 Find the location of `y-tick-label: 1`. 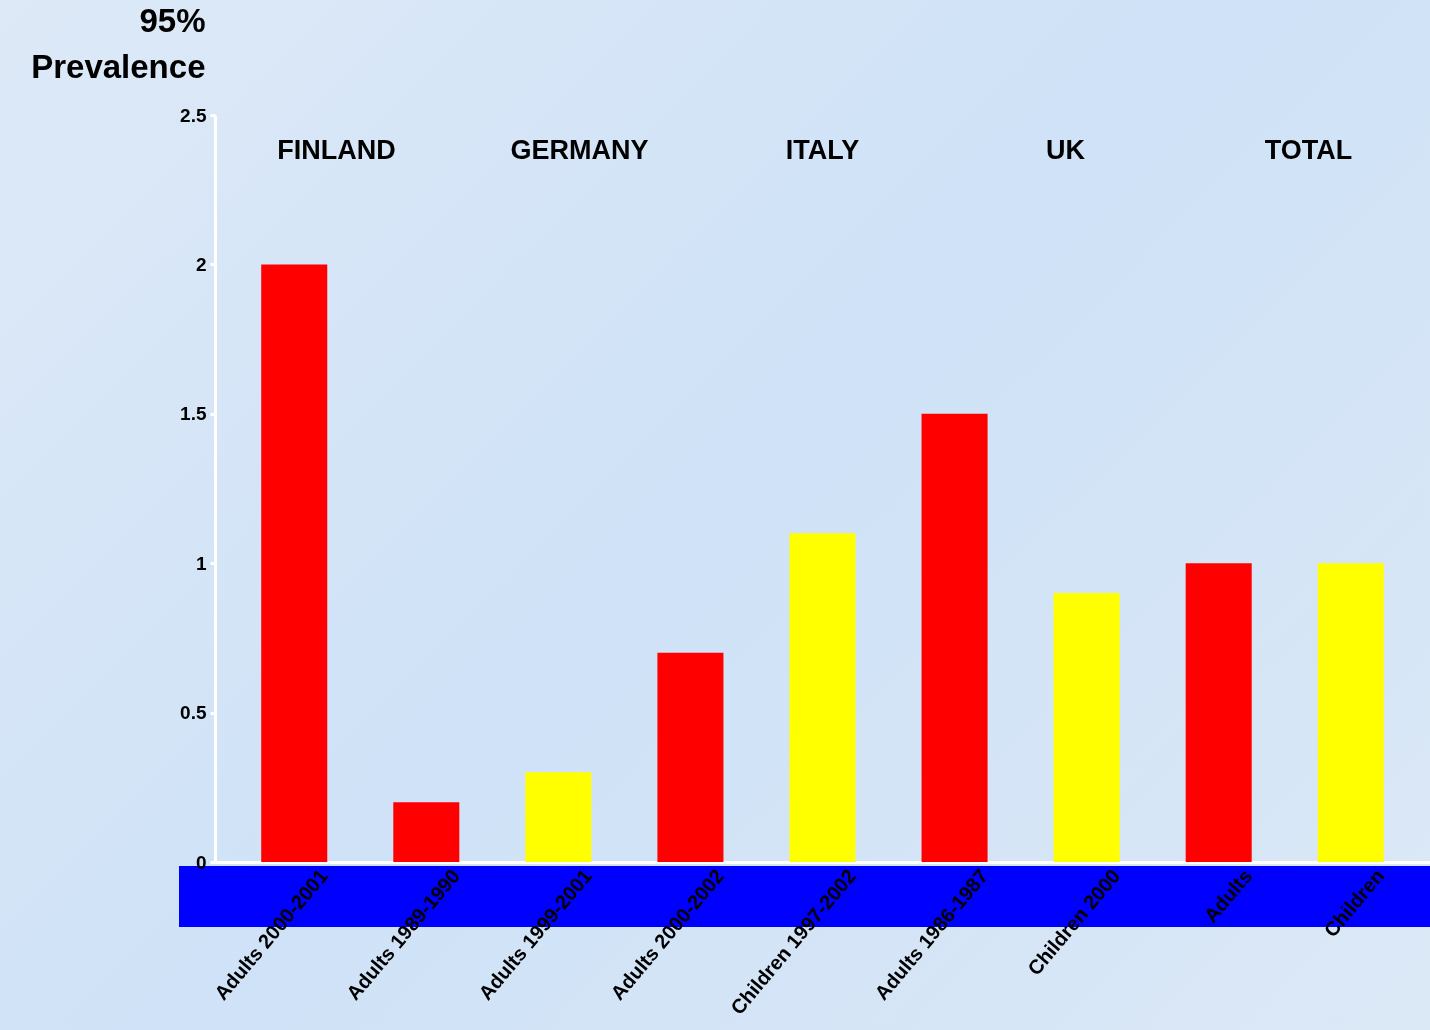

y-tick-label: 1 is located at coordinates (201, 563).